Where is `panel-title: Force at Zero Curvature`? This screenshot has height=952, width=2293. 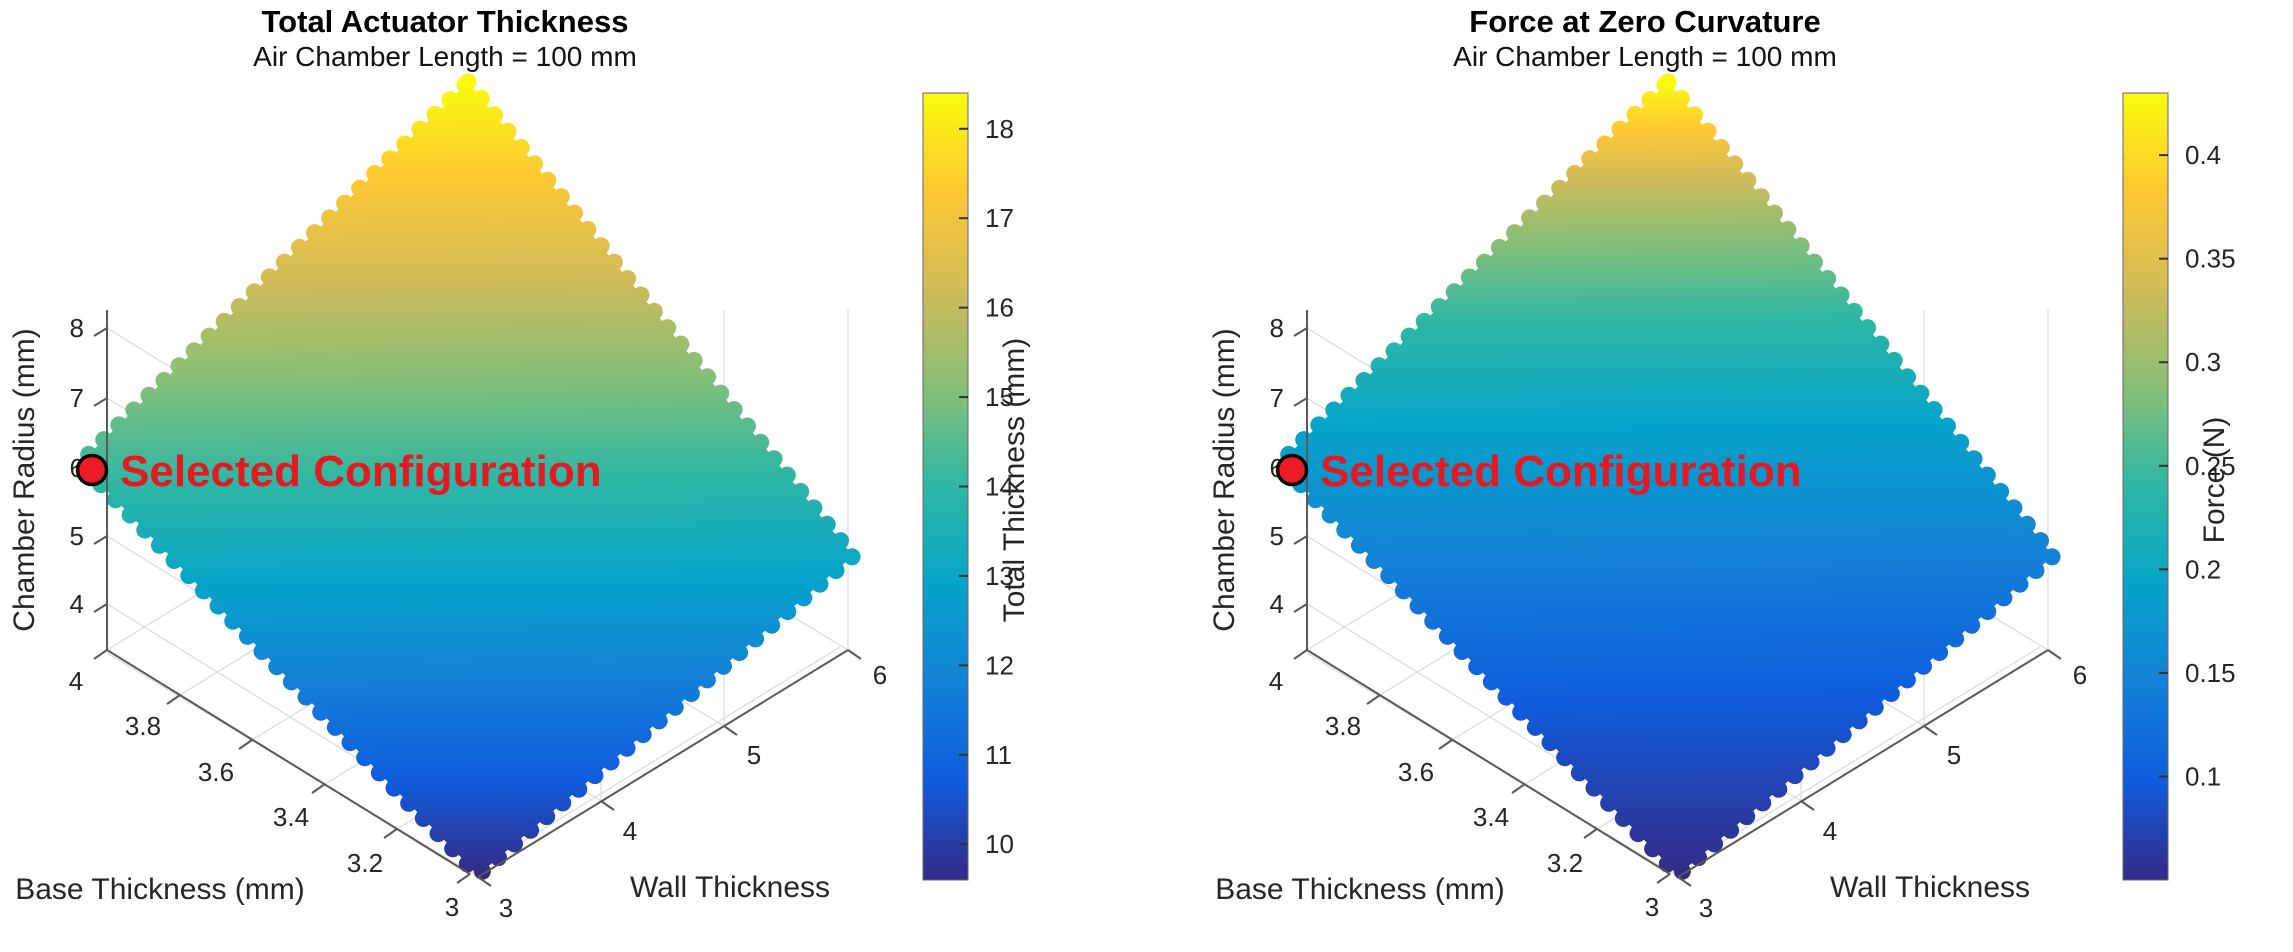 panel-title: Force at Zero Curvature is located at coordinates (1644, 21).